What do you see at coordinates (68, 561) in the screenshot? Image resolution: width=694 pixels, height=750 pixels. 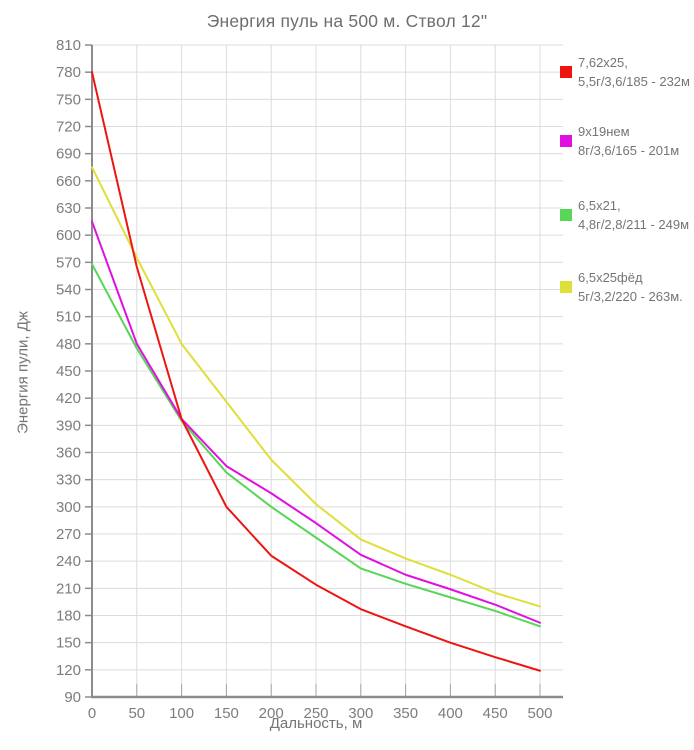 I see `y-tick-label: 240` at bounding box center [68, 561].